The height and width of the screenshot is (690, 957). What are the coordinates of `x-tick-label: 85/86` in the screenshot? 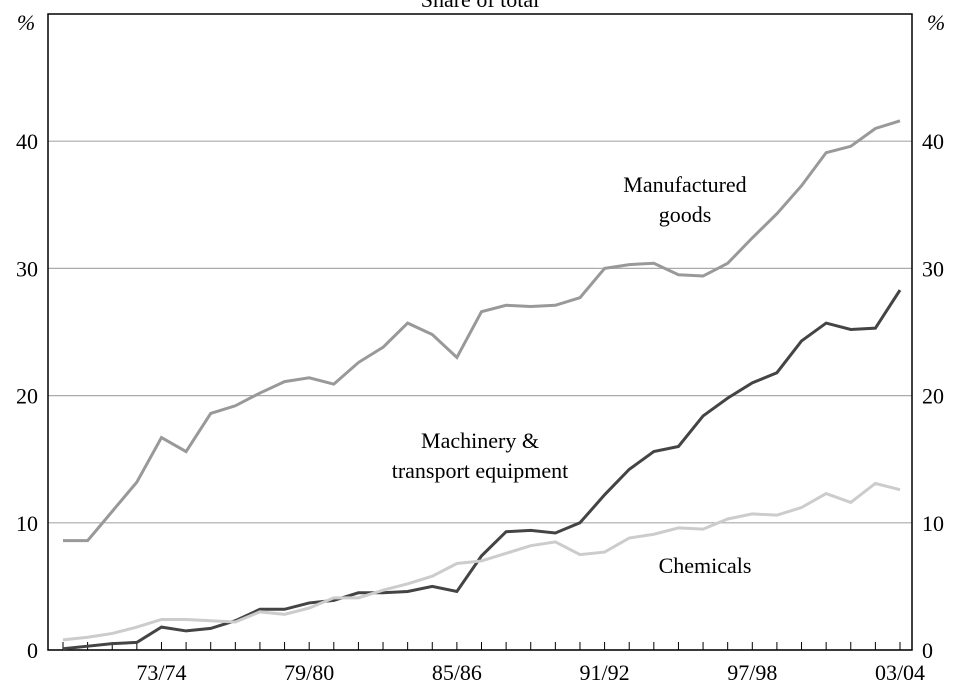 It's located at (457, 672).